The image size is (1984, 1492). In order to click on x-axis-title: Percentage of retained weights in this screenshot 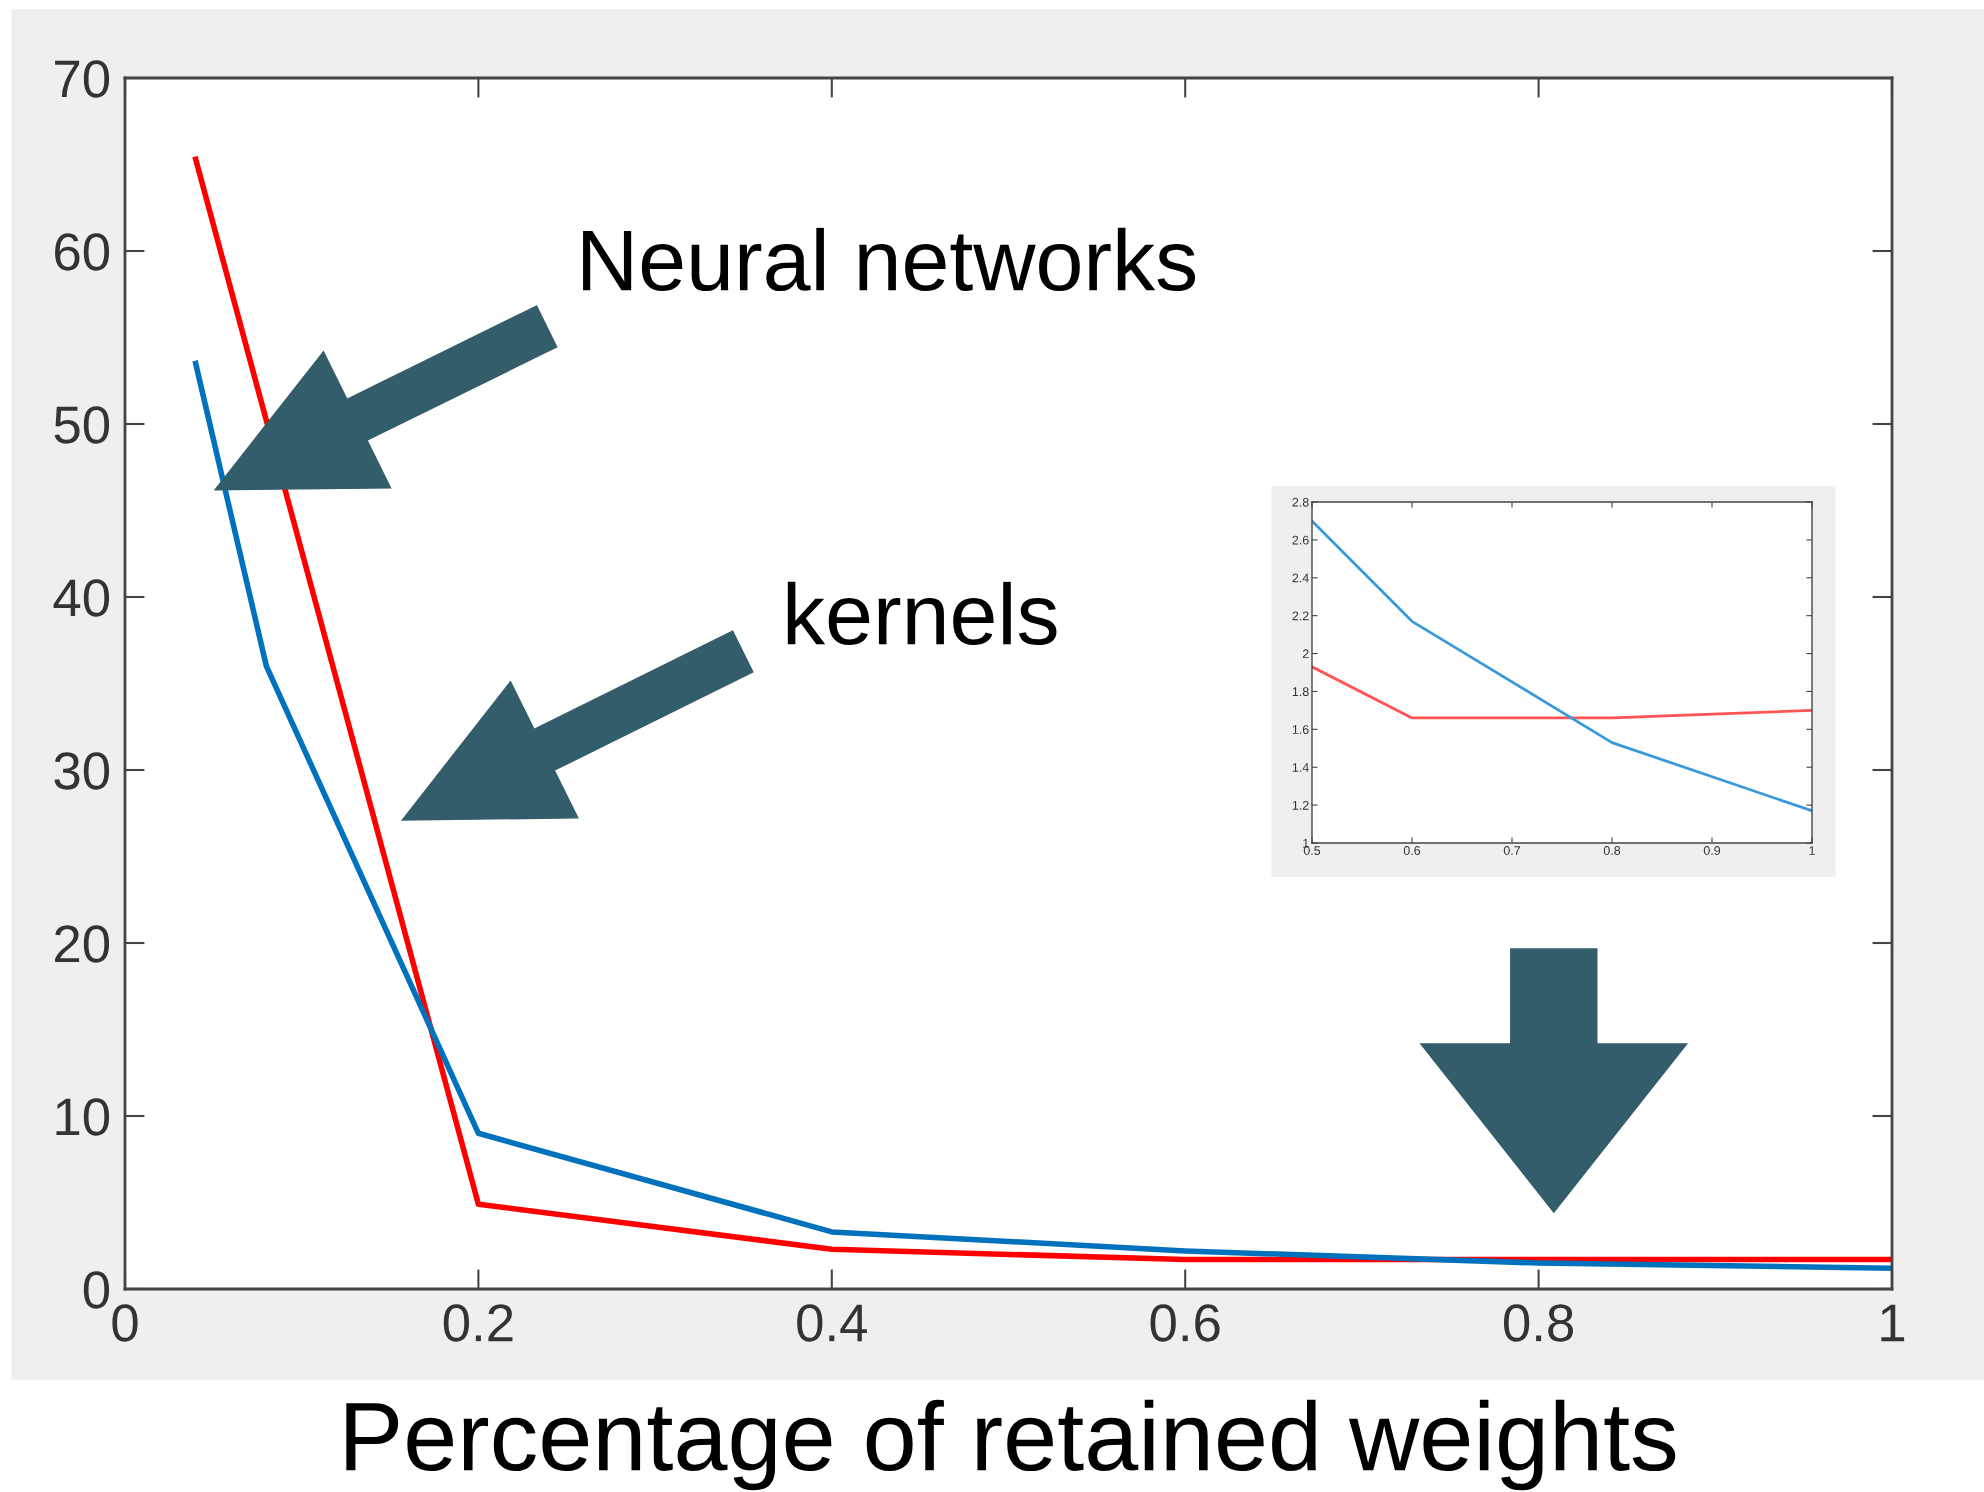, I will do `click(1011, 1445)`.